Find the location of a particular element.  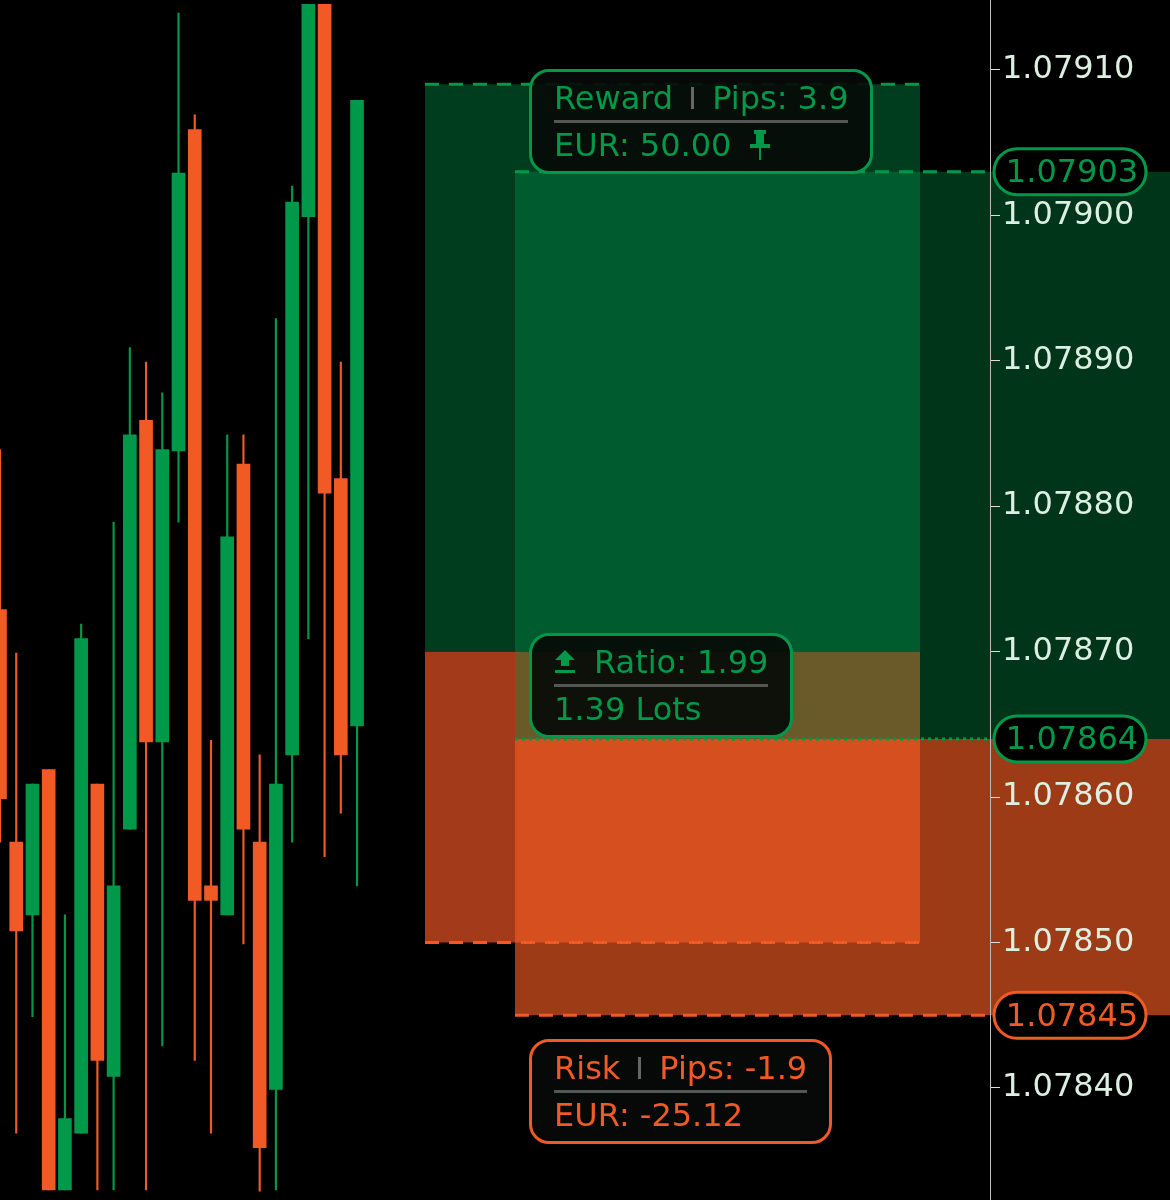

y-tick-label: 1.07840 is located at coordinates (1068, 1085).